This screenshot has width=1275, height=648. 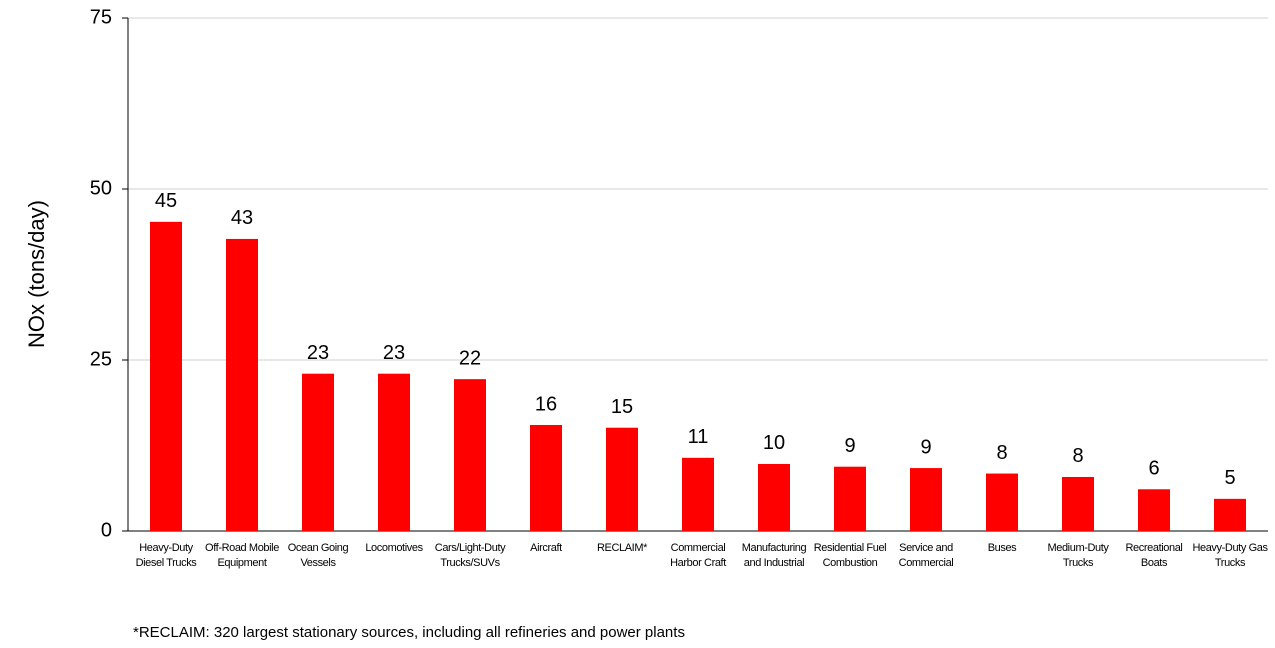 I want to click on data-label: 11, so click(x=698, y=437).